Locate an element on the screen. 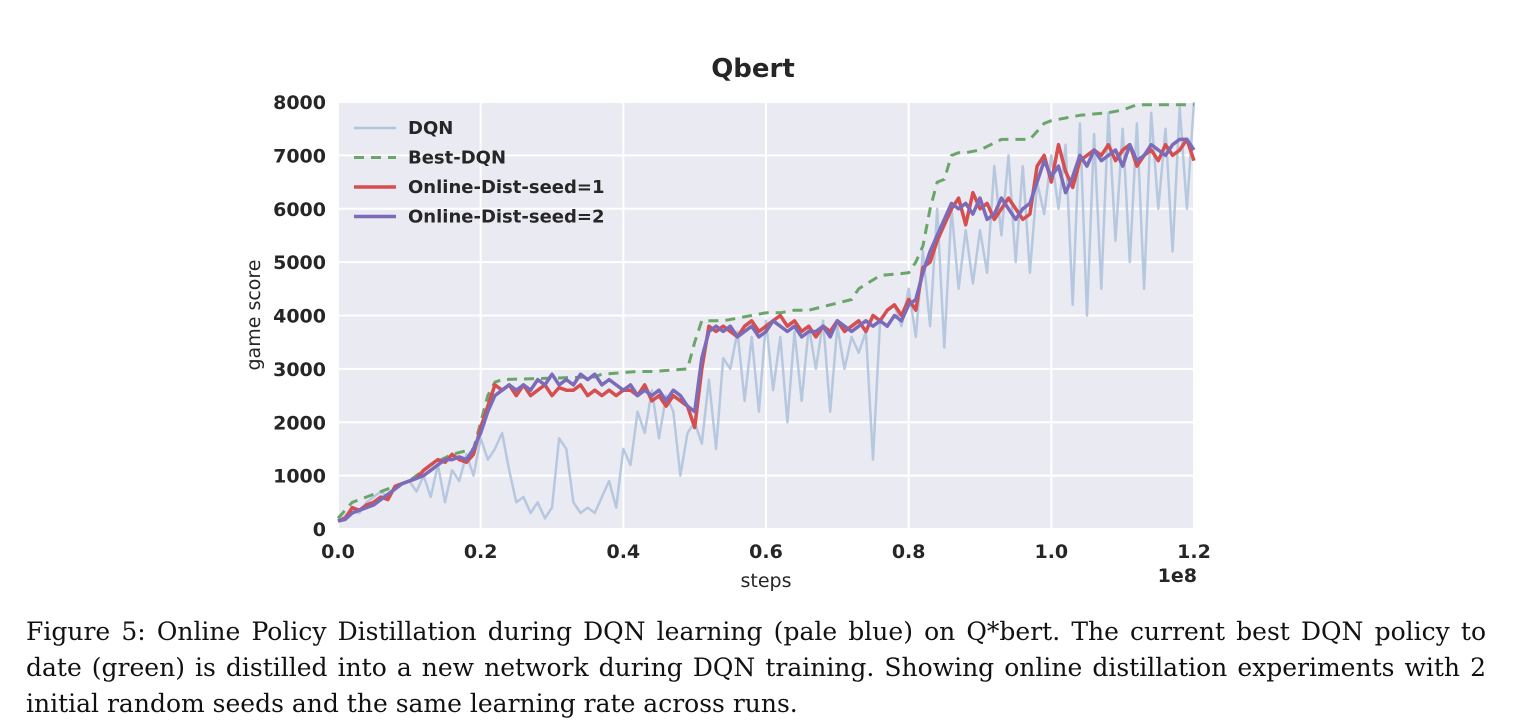 This screenshot has height=728, width=1538. y-tick-labels: 0 1000 2000 3000 4000 5000 6000 7000 8000 is located at coordinates (299, 316).